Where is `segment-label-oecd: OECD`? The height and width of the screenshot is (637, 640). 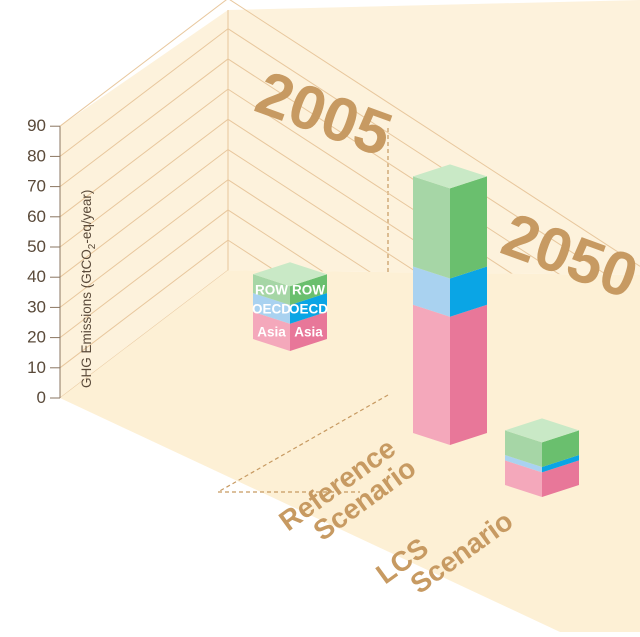 segment-label-oecd: OECD is located at coordinates (271, 308).